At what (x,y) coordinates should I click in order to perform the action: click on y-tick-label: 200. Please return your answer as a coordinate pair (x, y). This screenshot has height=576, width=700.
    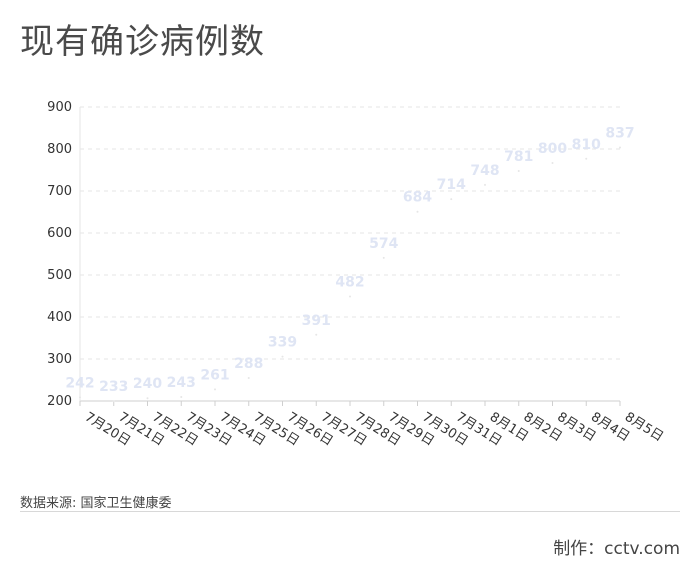
    Looking at the image, I should click on (59, 401).